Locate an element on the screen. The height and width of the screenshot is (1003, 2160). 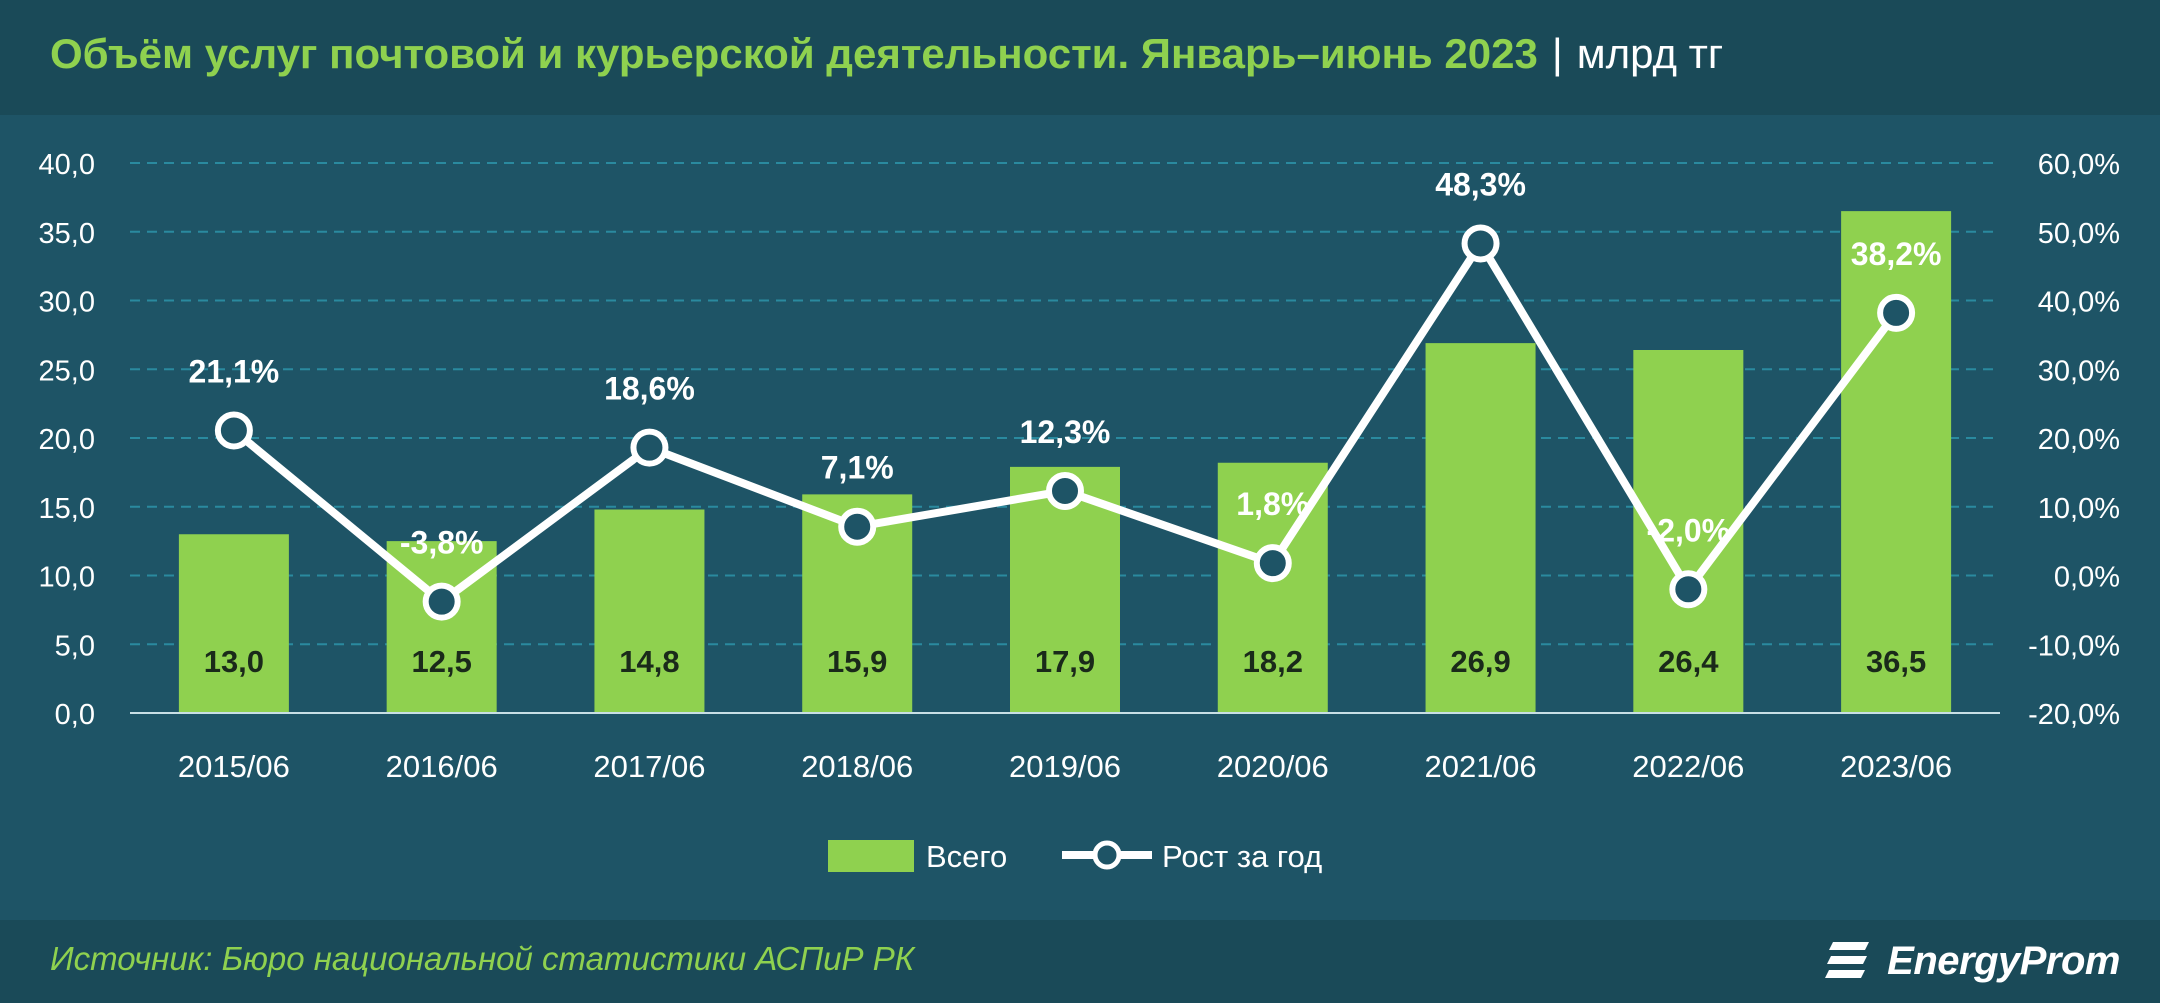
y-right-tick-label: 40,0% is located at coordinates (2079, 303).